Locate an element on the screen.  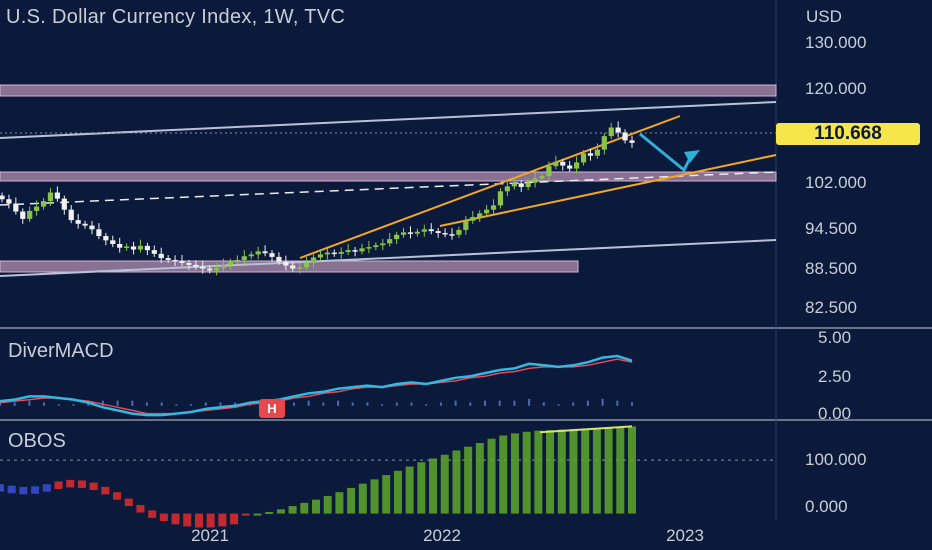
channel-upper-line is located at coordinates (388, 120).